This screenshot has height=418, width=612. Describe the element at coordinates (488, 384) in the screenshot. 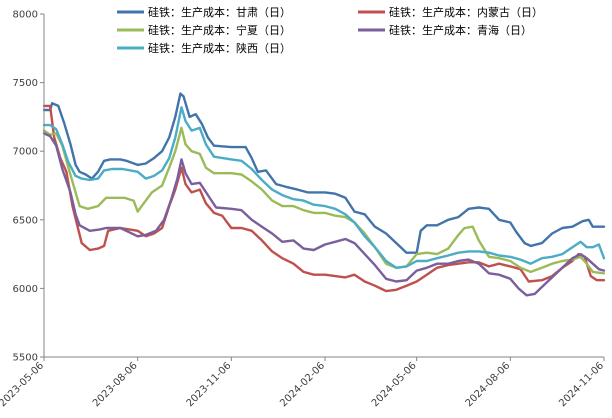

I see `x-tick-label: 2024-08-06` at that location.